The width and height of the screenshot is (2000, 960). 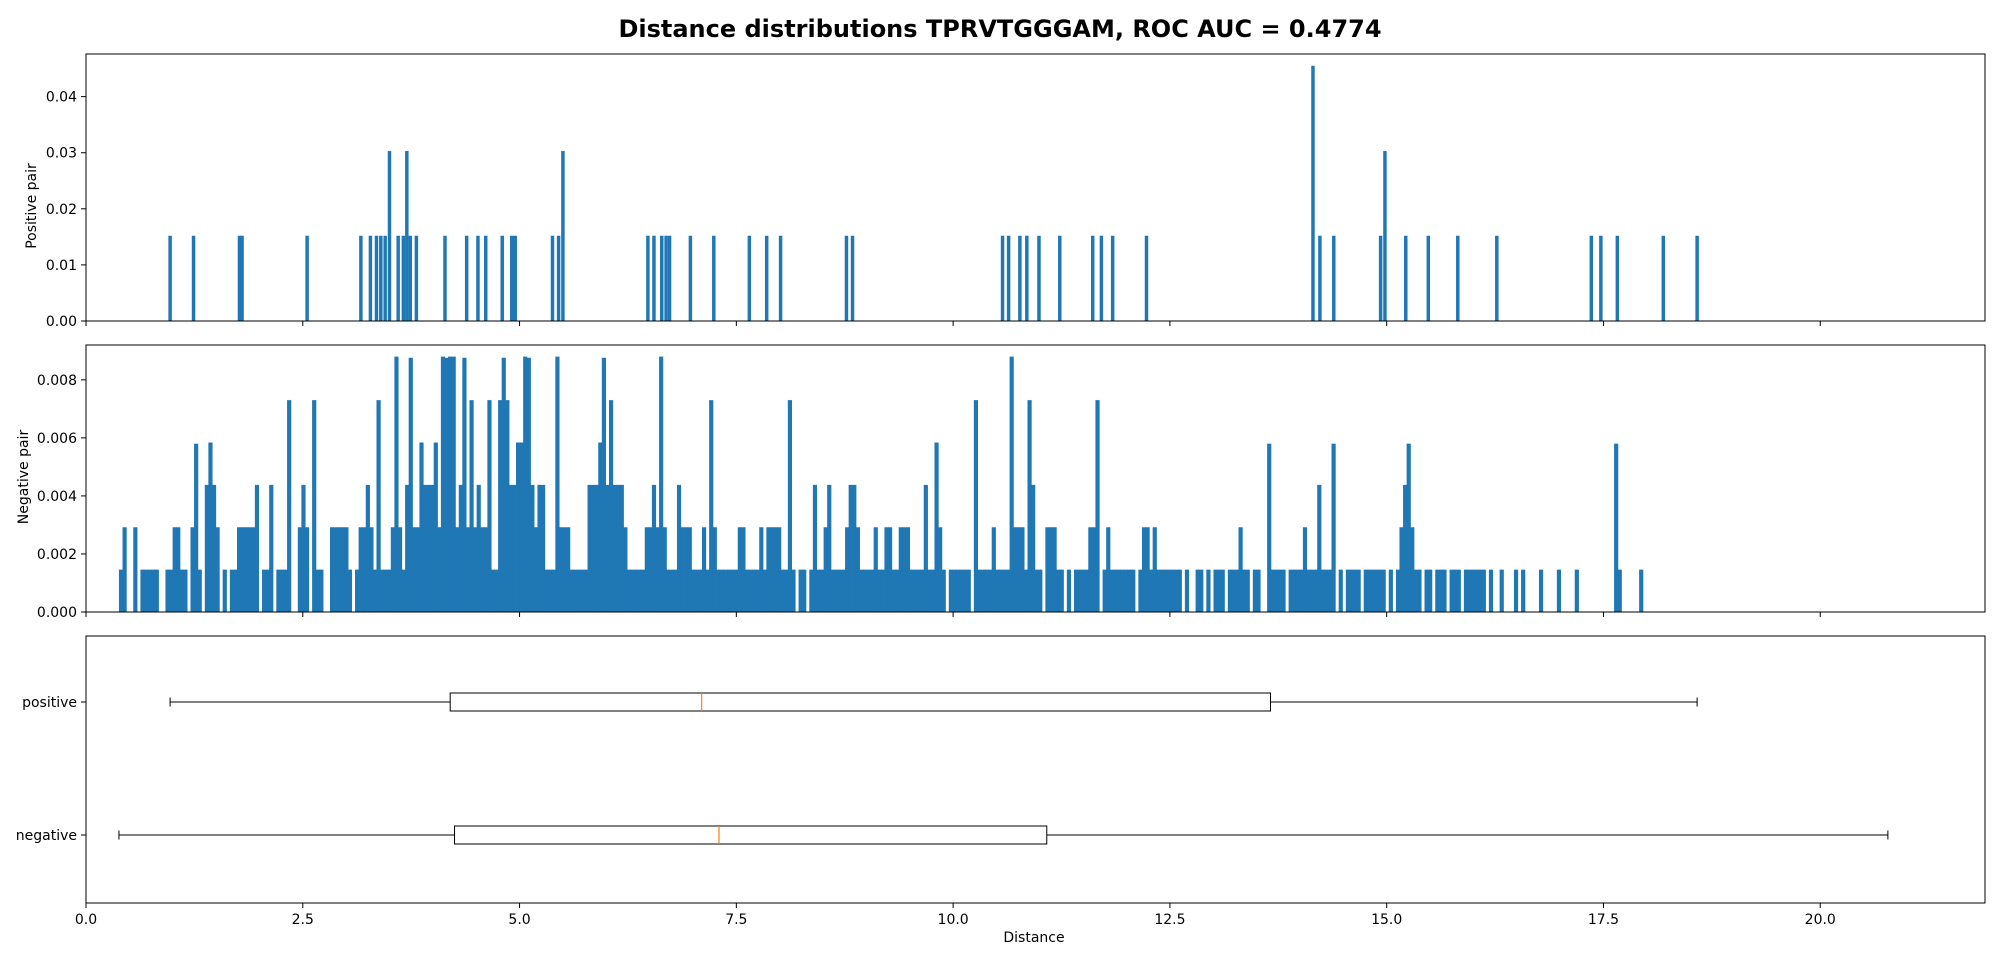 I want to click on x-tick-label: 0.0, so click(x=86, y=920).